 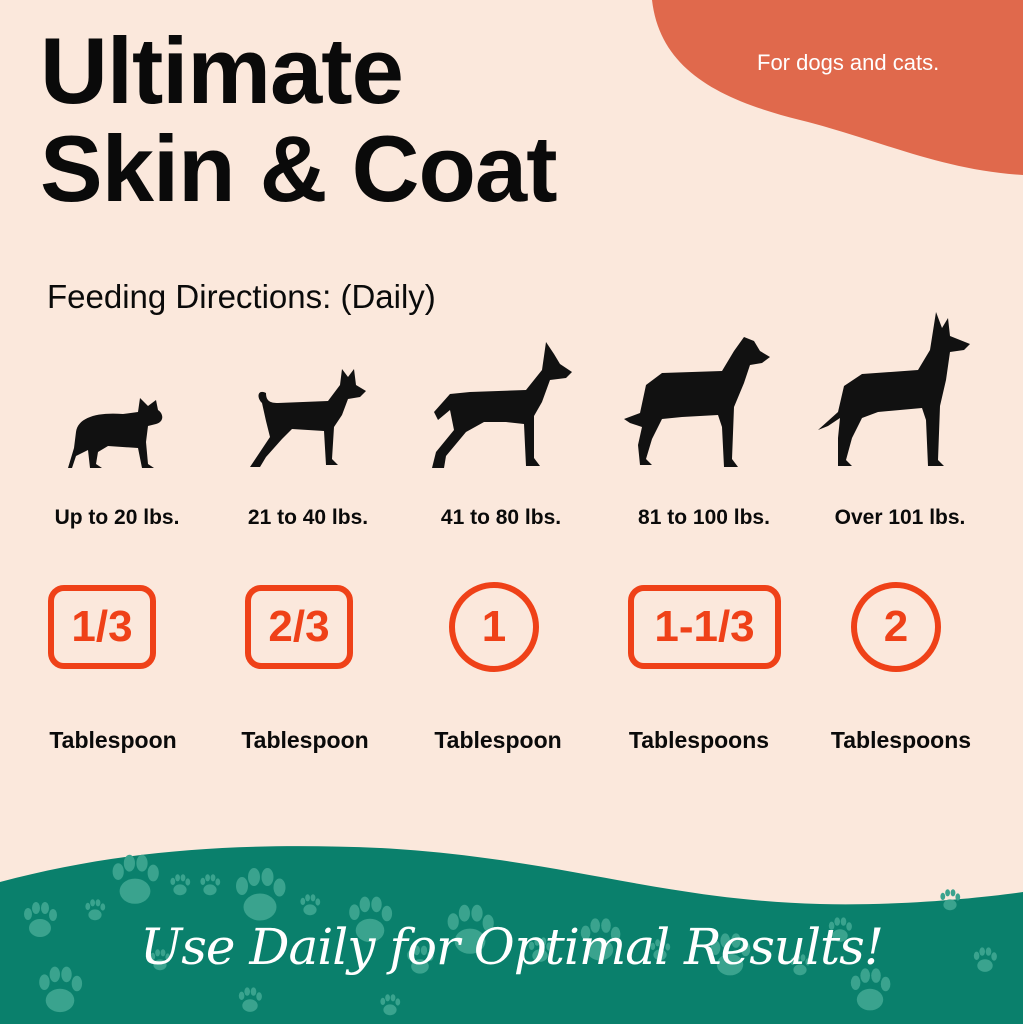 What do you see at coordinates (501, 517) in the screenshot?
I see `weight-label: 41 to 80 lbs.` at bounding box center [501, 517].